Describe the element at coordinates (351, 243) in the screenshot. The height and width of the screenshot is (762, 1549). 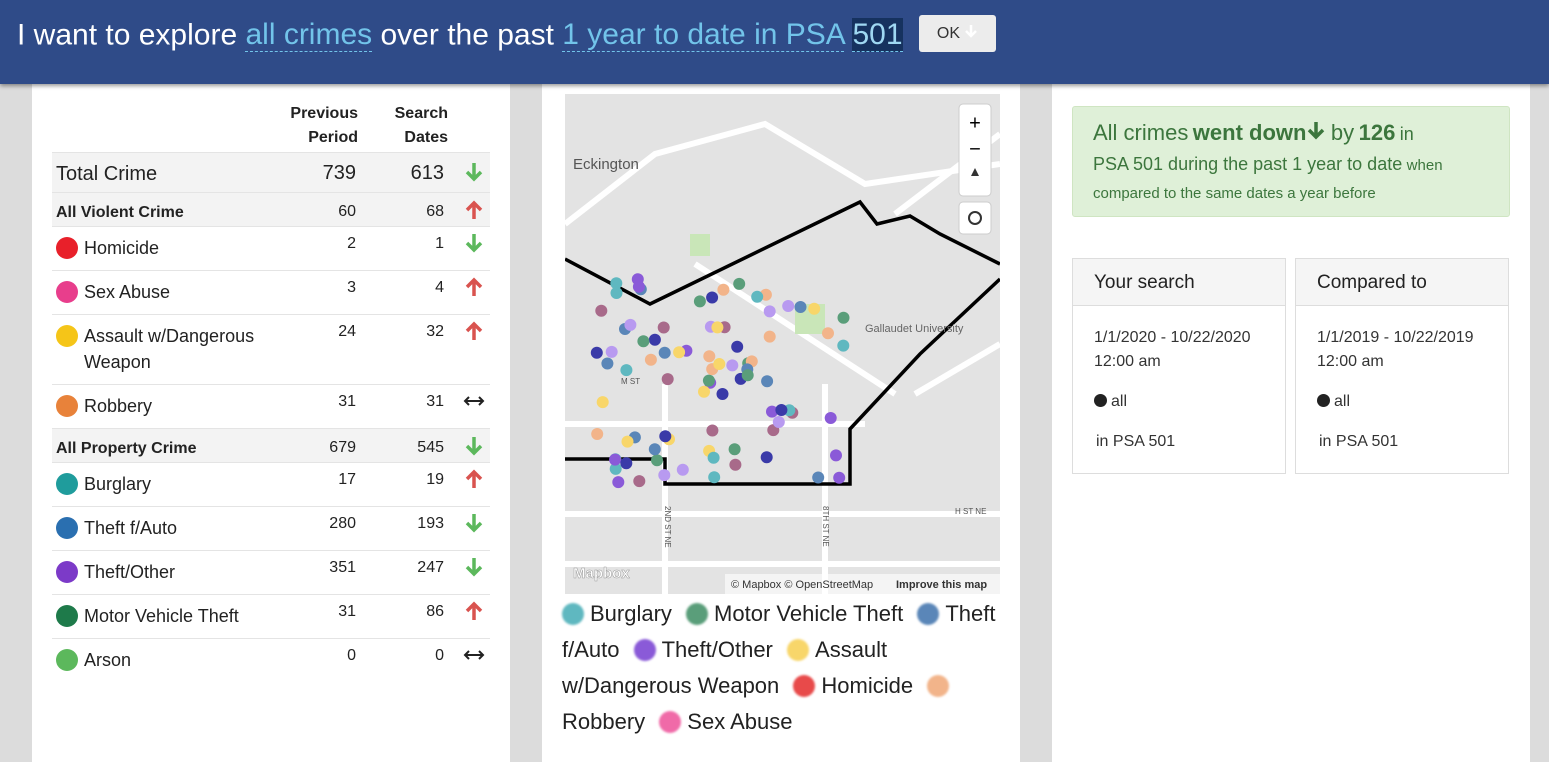
I see `previous-count: 2` at that location.